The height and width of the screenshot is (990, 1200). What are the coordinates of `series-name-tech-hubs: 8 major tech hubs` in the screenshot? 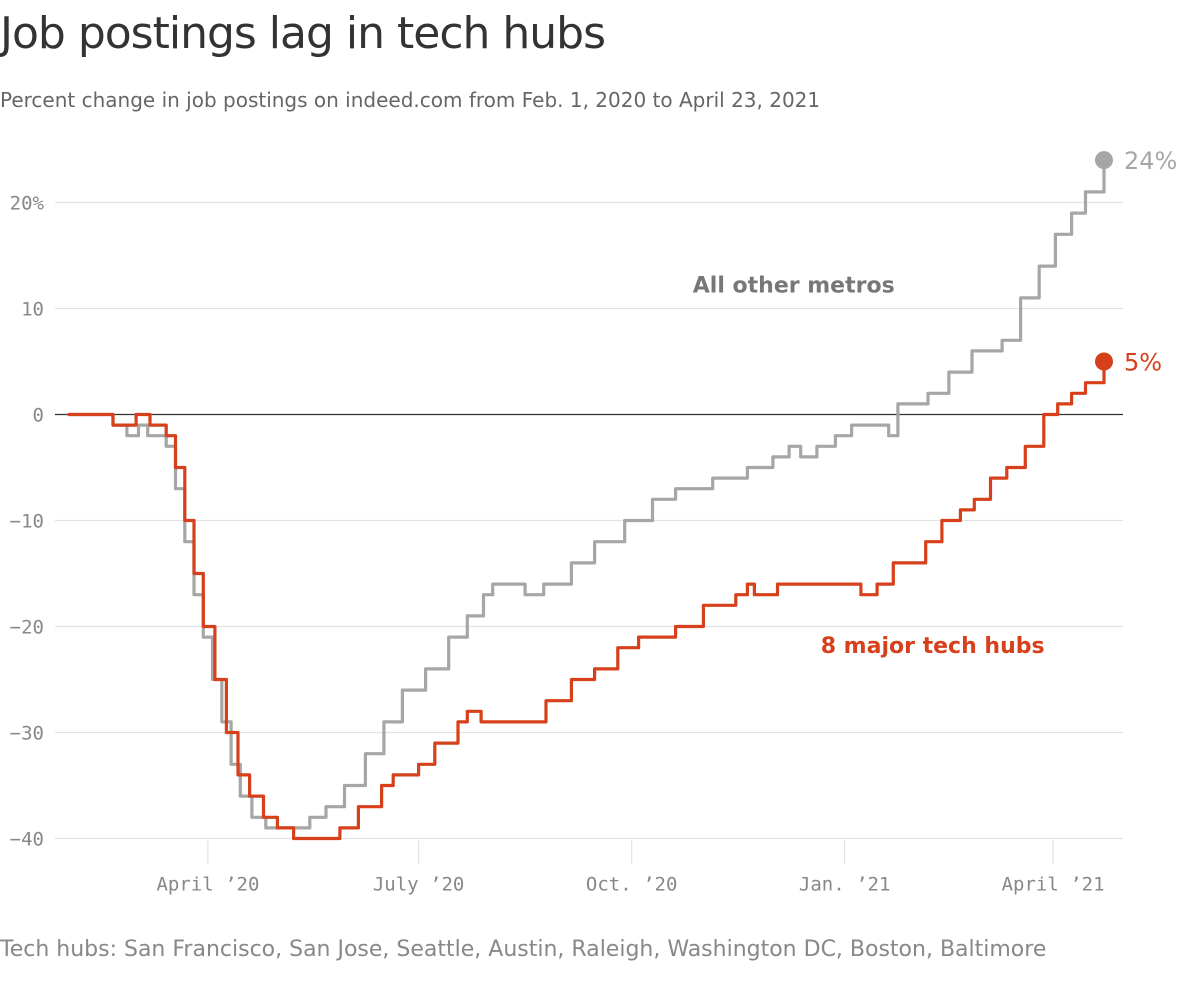 It's located at (933, 646).